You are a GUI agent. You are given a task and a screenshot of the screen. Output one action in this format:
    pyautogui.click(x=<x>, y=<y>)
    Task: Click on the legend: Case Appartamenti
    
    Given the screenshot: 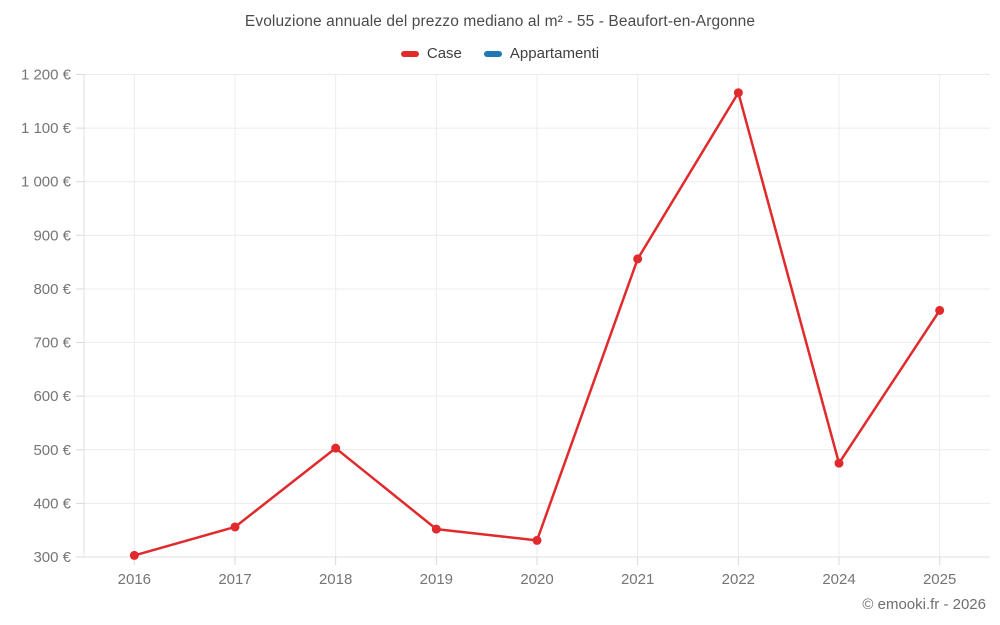 What is the action you would take?
    pyautogui.click(x=500, y=53)
    